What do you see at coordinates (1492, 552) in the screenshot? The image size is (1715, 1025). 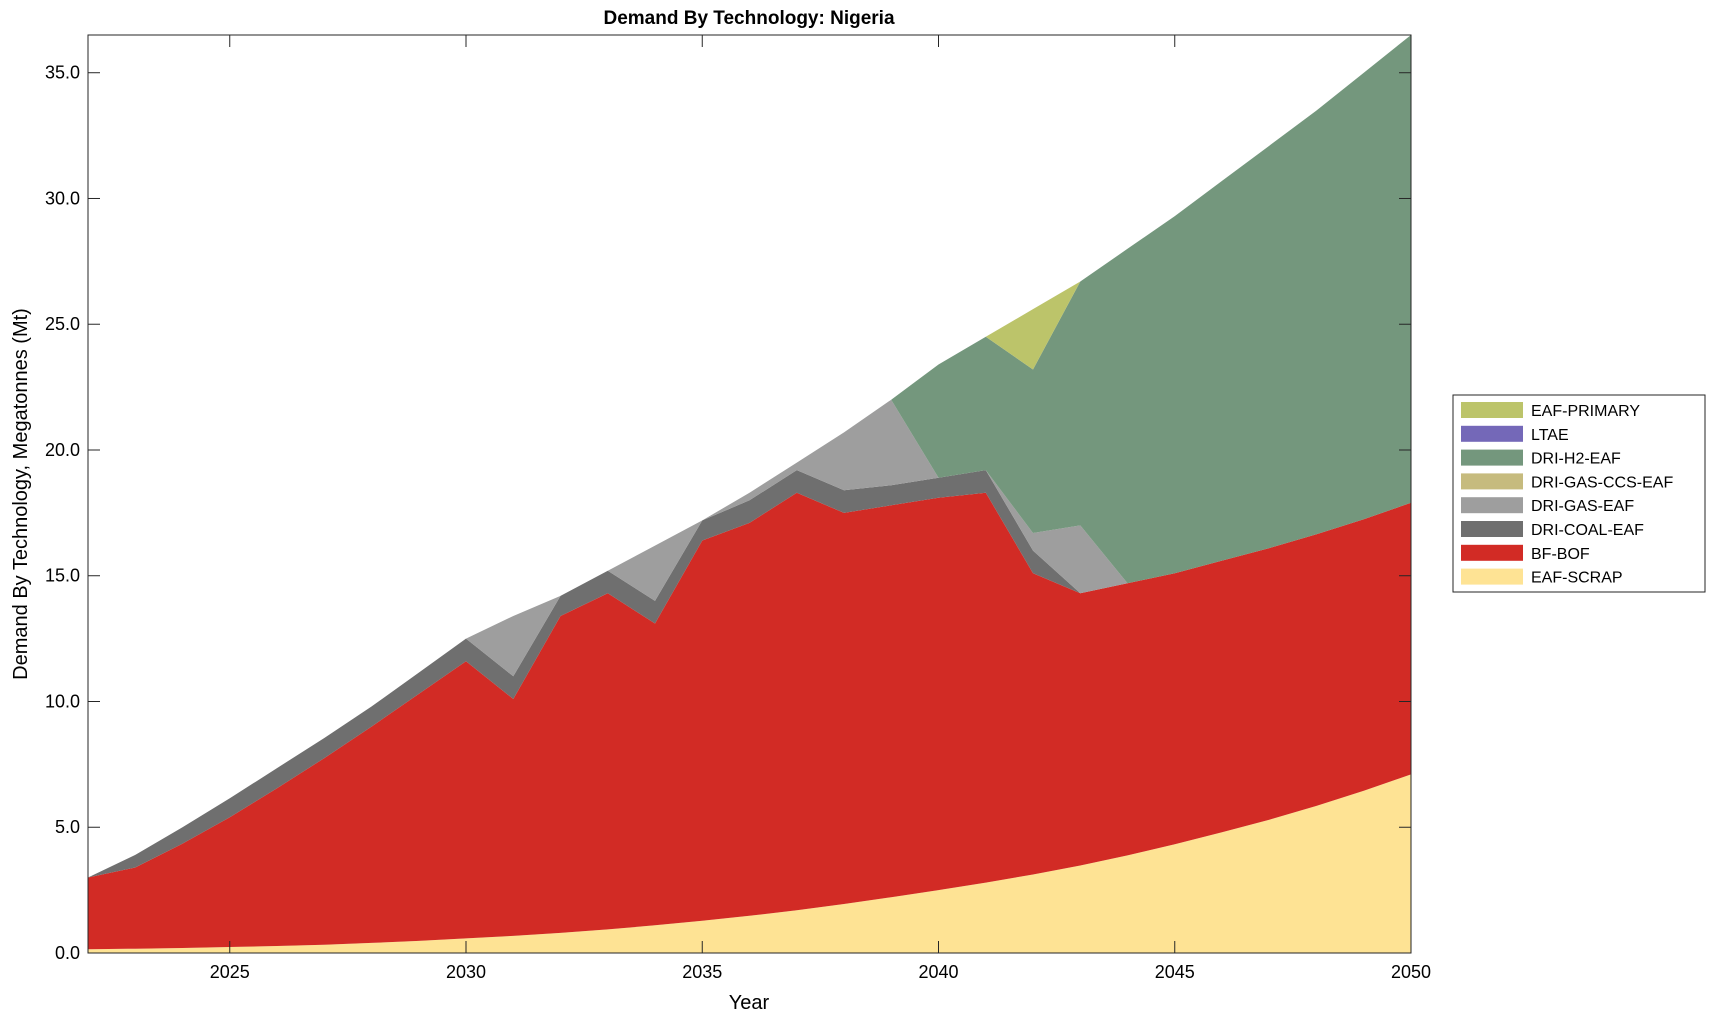 I see `legend-swatch-bf-bof` at bounding box center [1492, 552].